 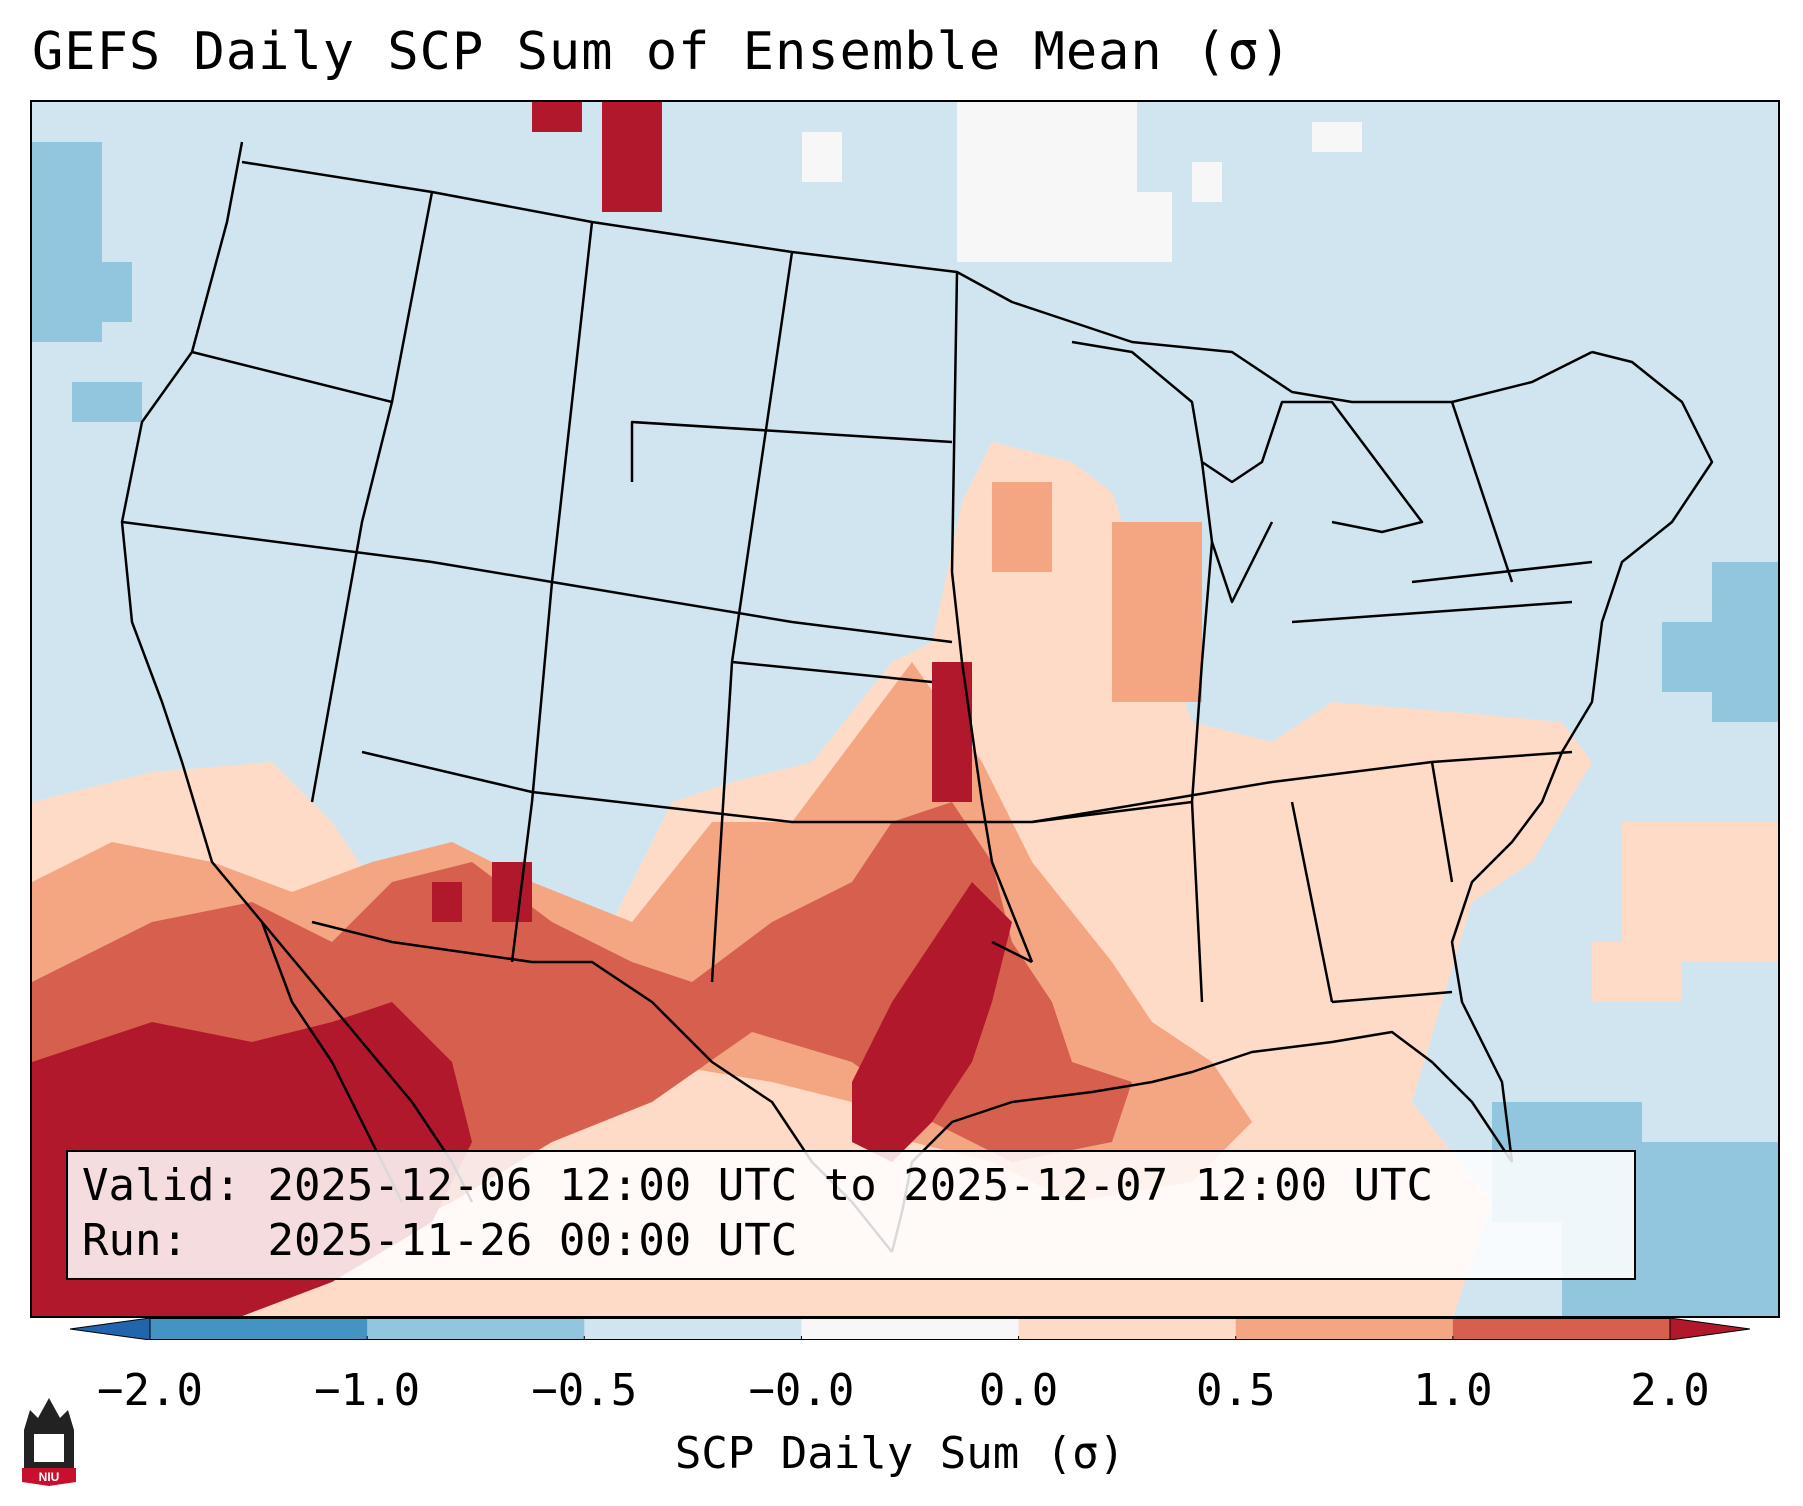 I want to click on chart-title: GEFS Daily SCP Sum of Ensemble Mean (σ), so click(x=662, y=52).